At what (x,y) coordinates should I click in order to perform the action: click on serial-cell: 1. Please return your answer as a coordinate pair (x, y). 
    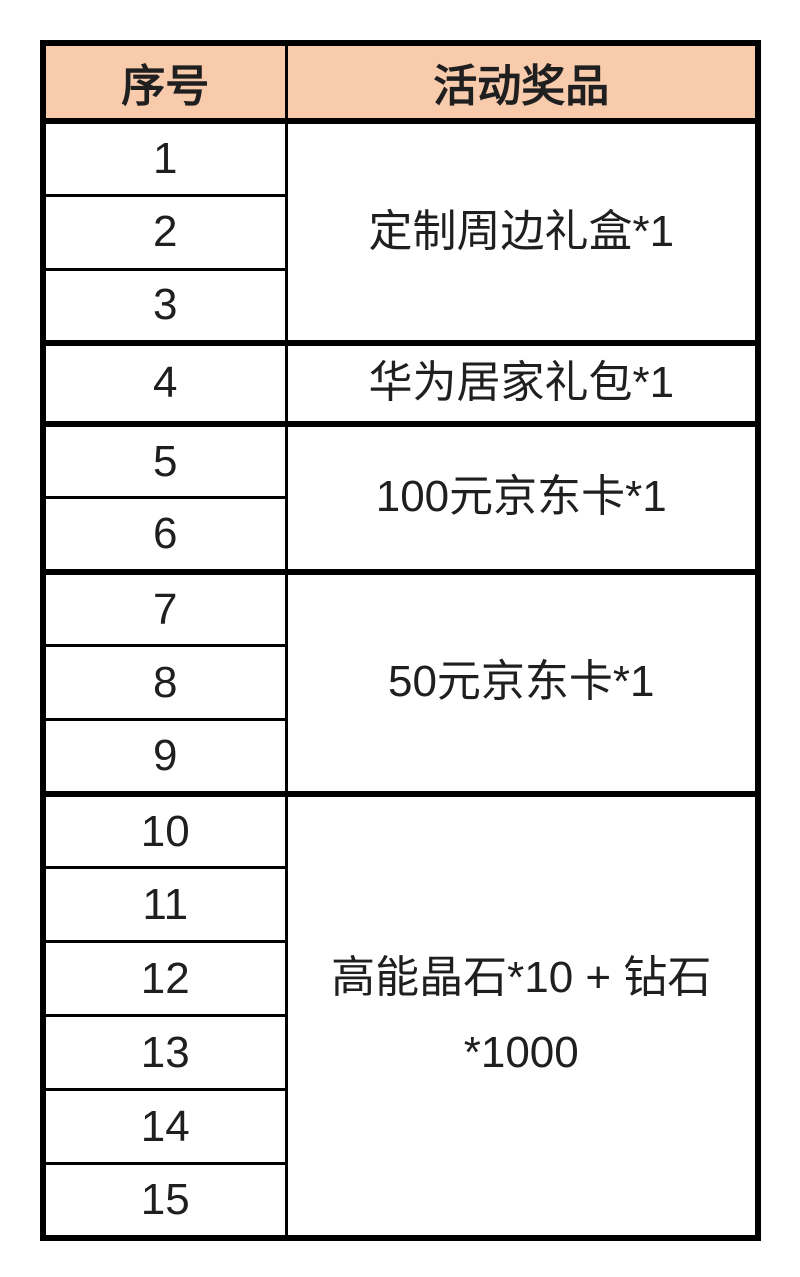
    Looking at the image, I should click on (164, 157).